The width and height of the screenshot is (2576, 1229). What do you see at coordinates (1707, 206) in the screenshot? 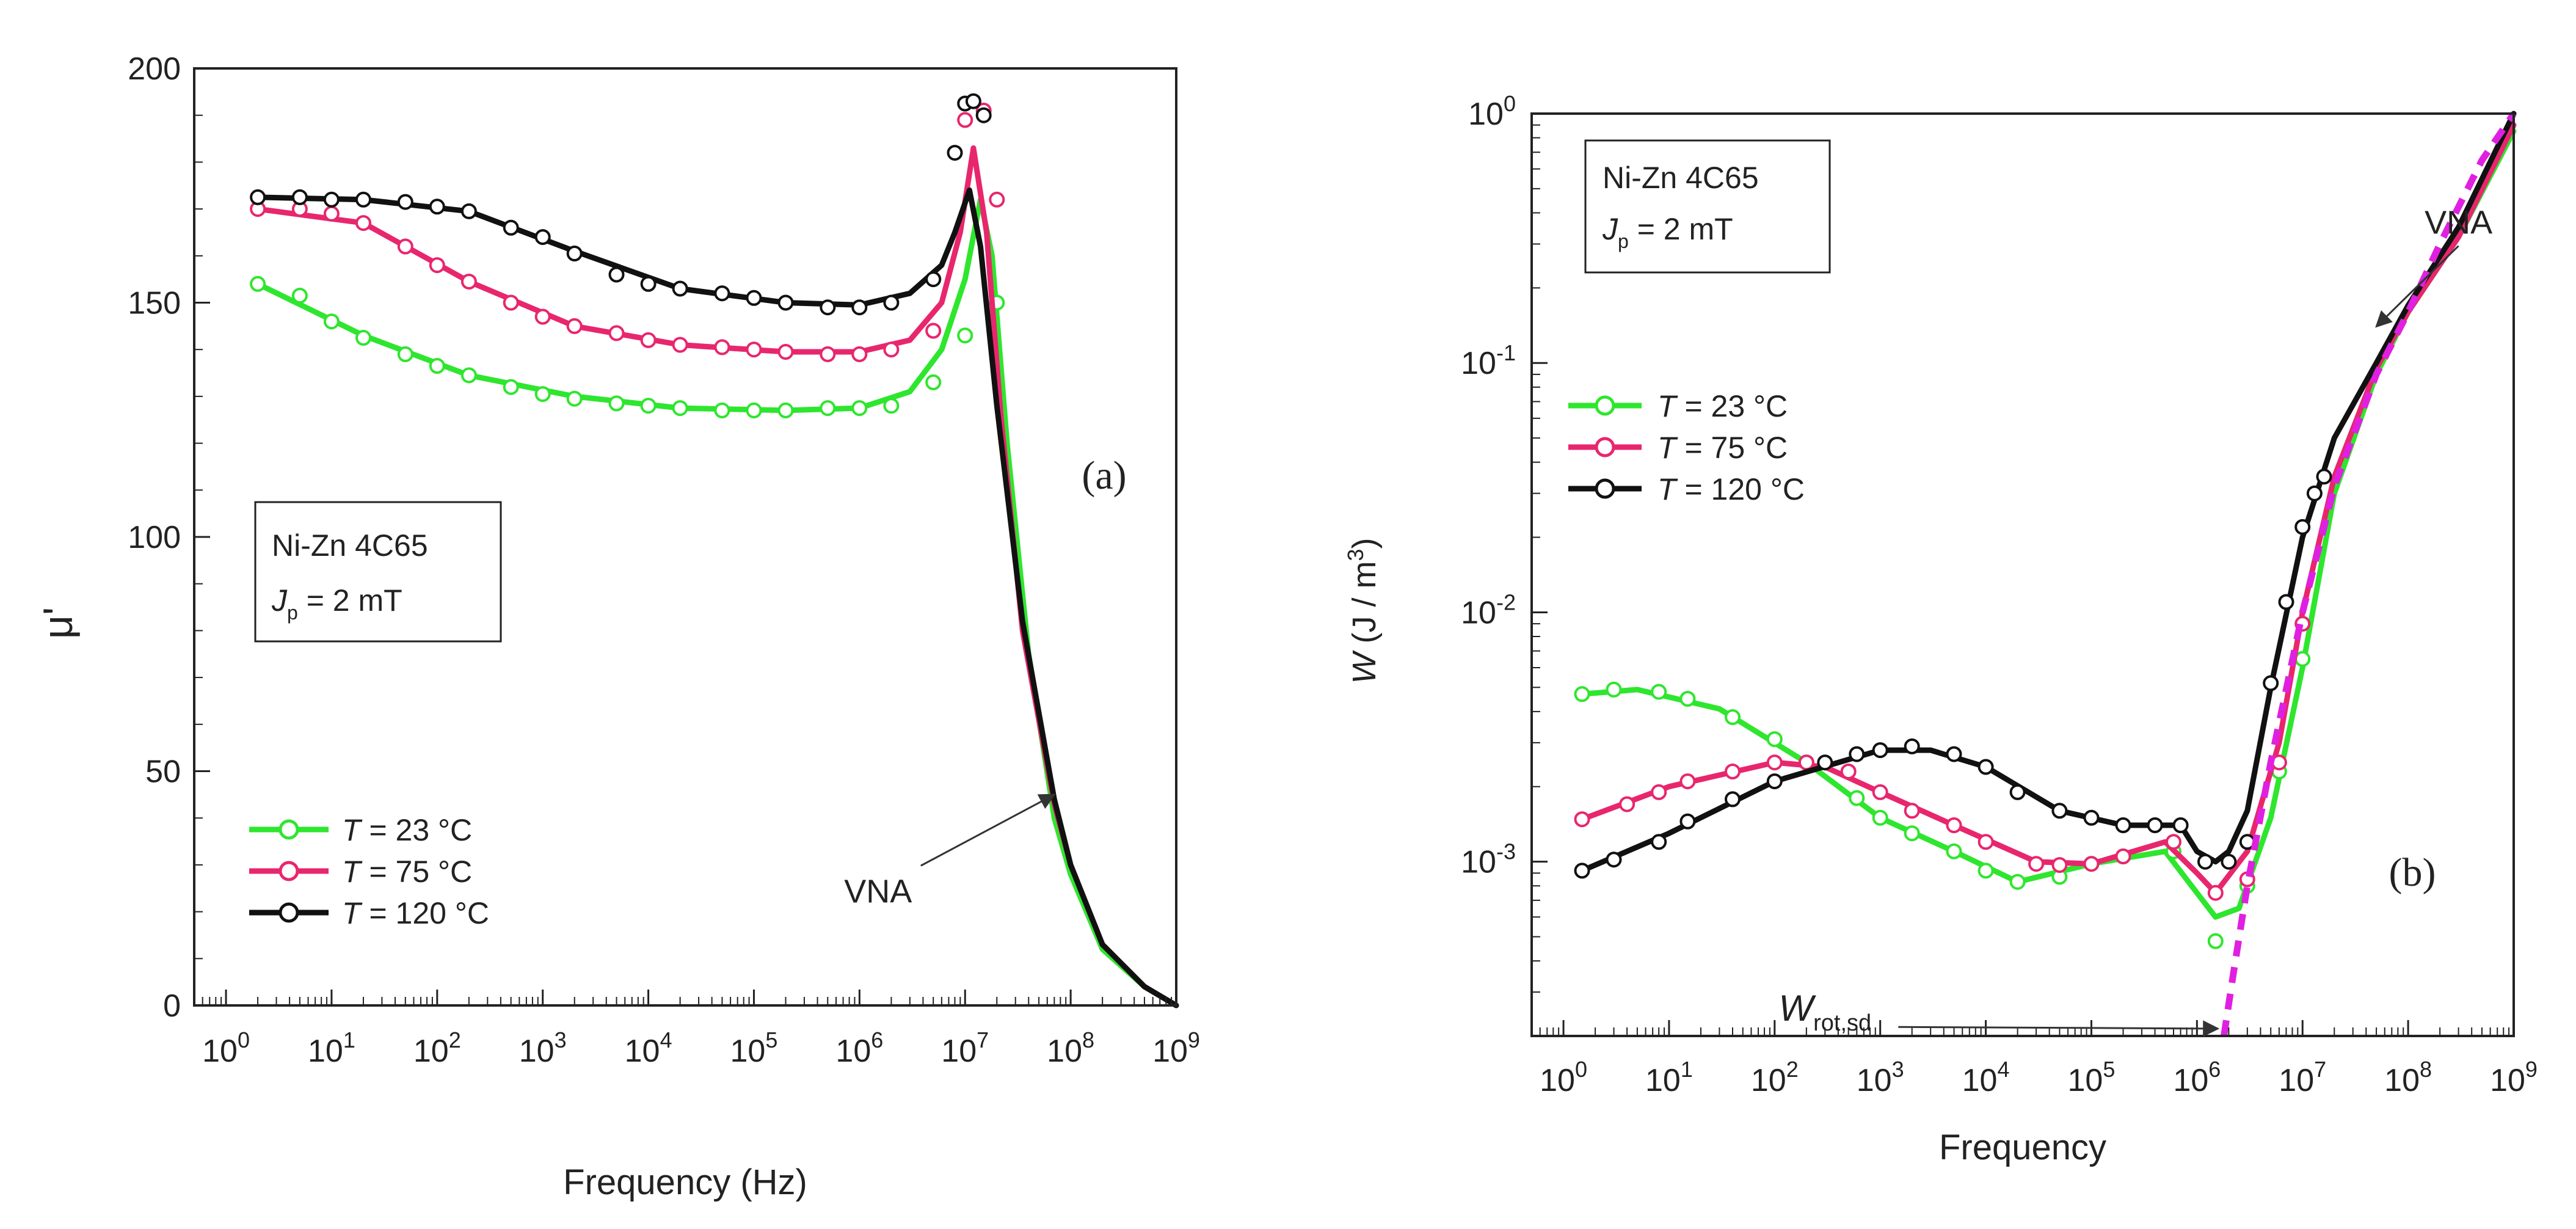
I see `chart-b-info-box: Ni-Zn 4C65 Jp = 2 mT` at bounding box center [1707, 206].